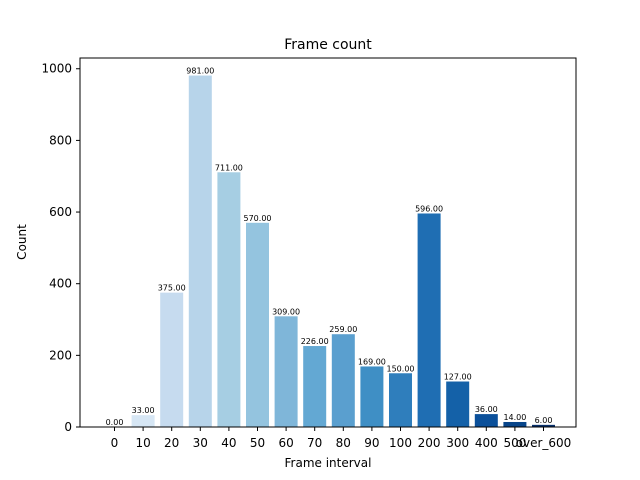 Image resolution: width=640 pixels, height=480 pixels. I want to click on y-tick-label-400: 400, so click(60, 284).